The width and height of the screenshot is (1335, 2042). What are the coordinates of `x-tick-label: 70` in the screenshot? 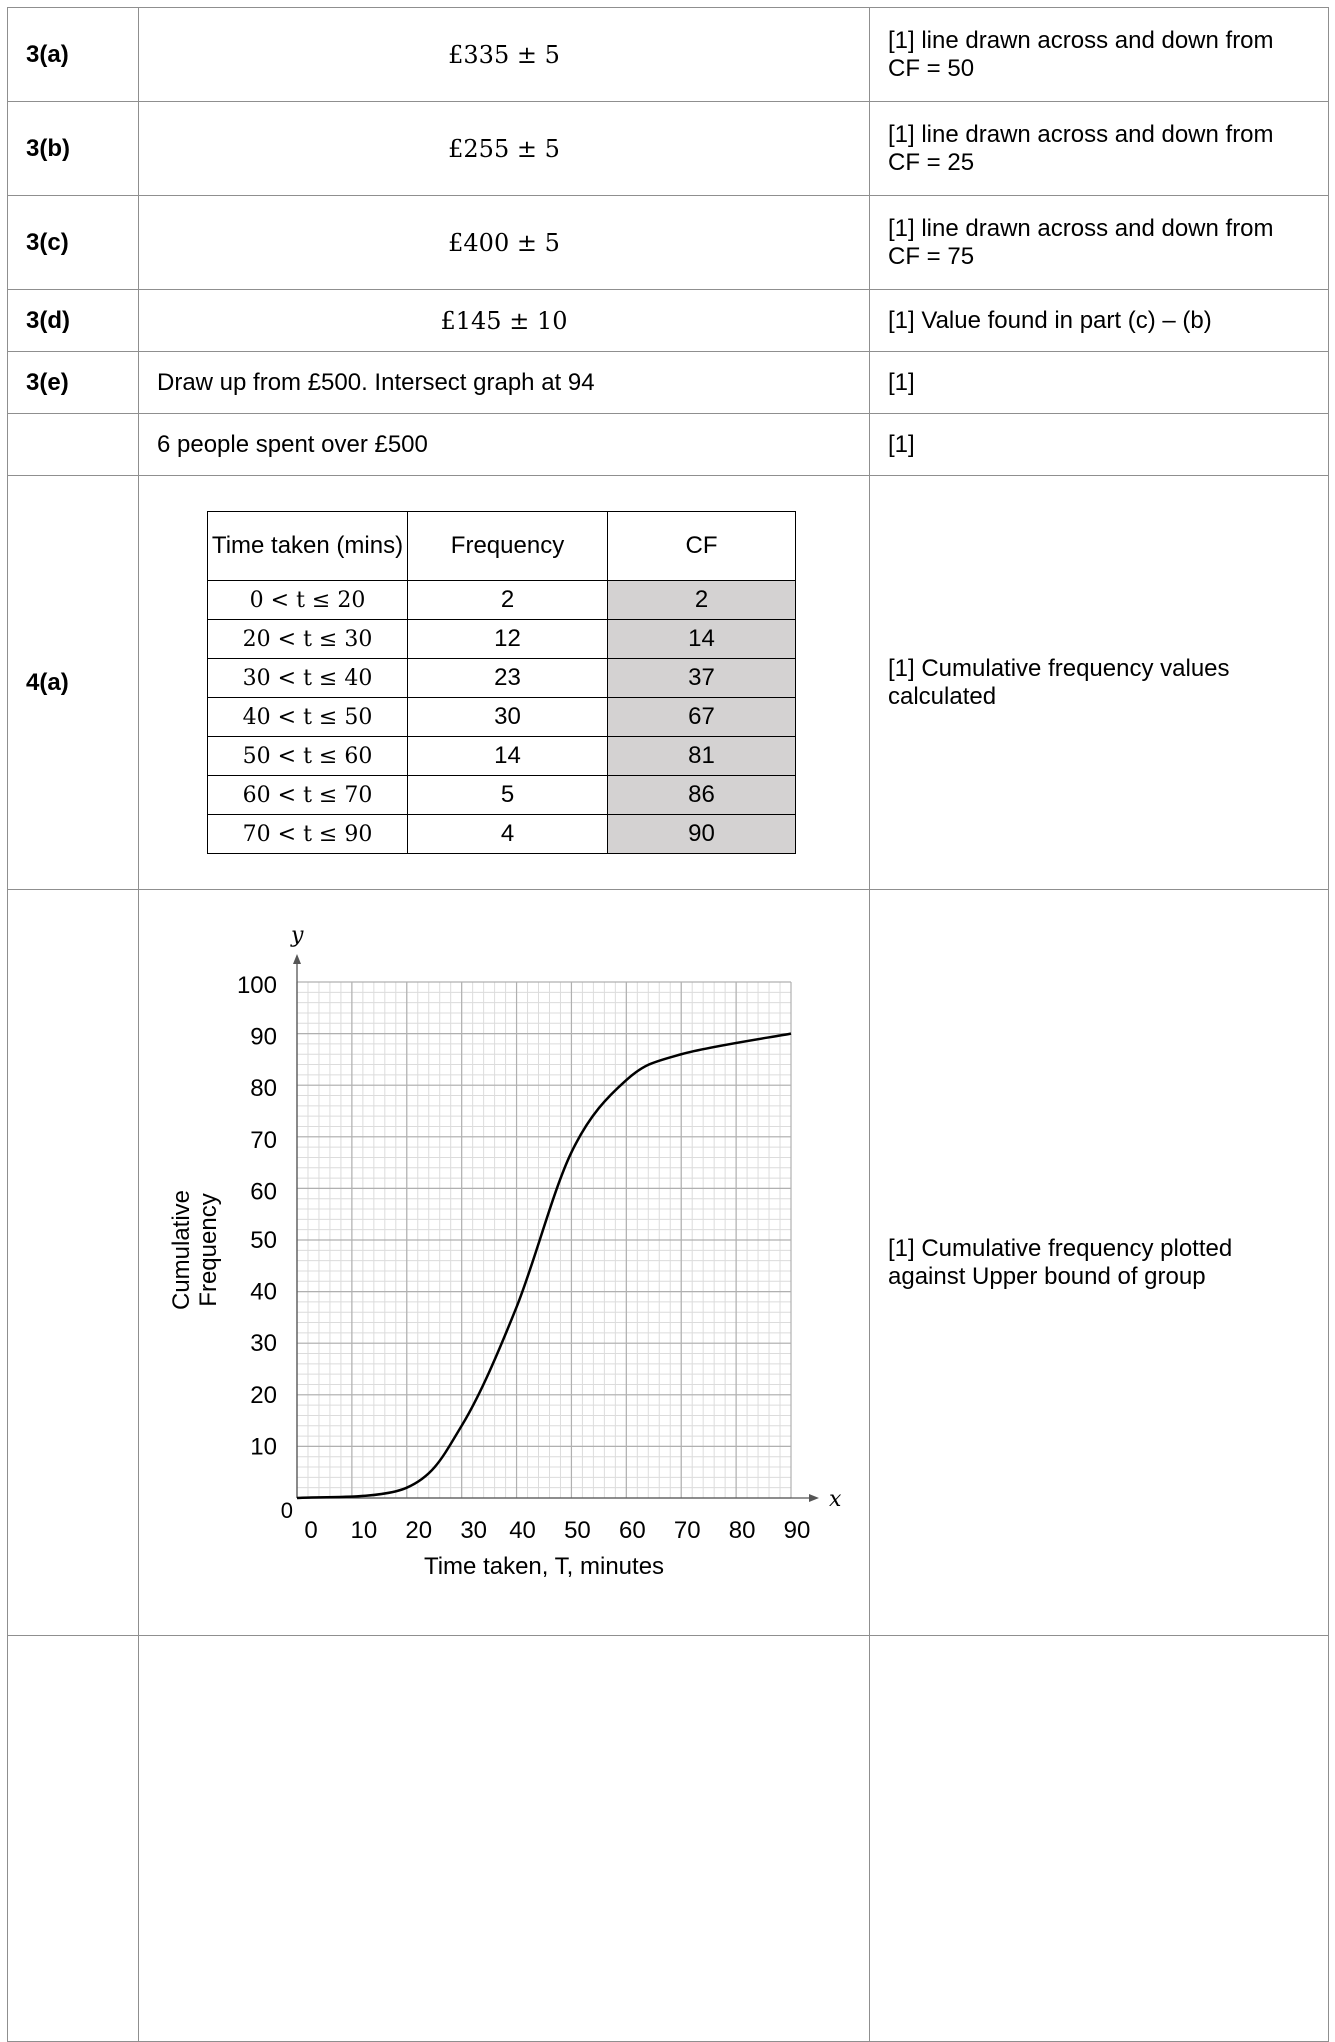 It's located at (687, 1530).